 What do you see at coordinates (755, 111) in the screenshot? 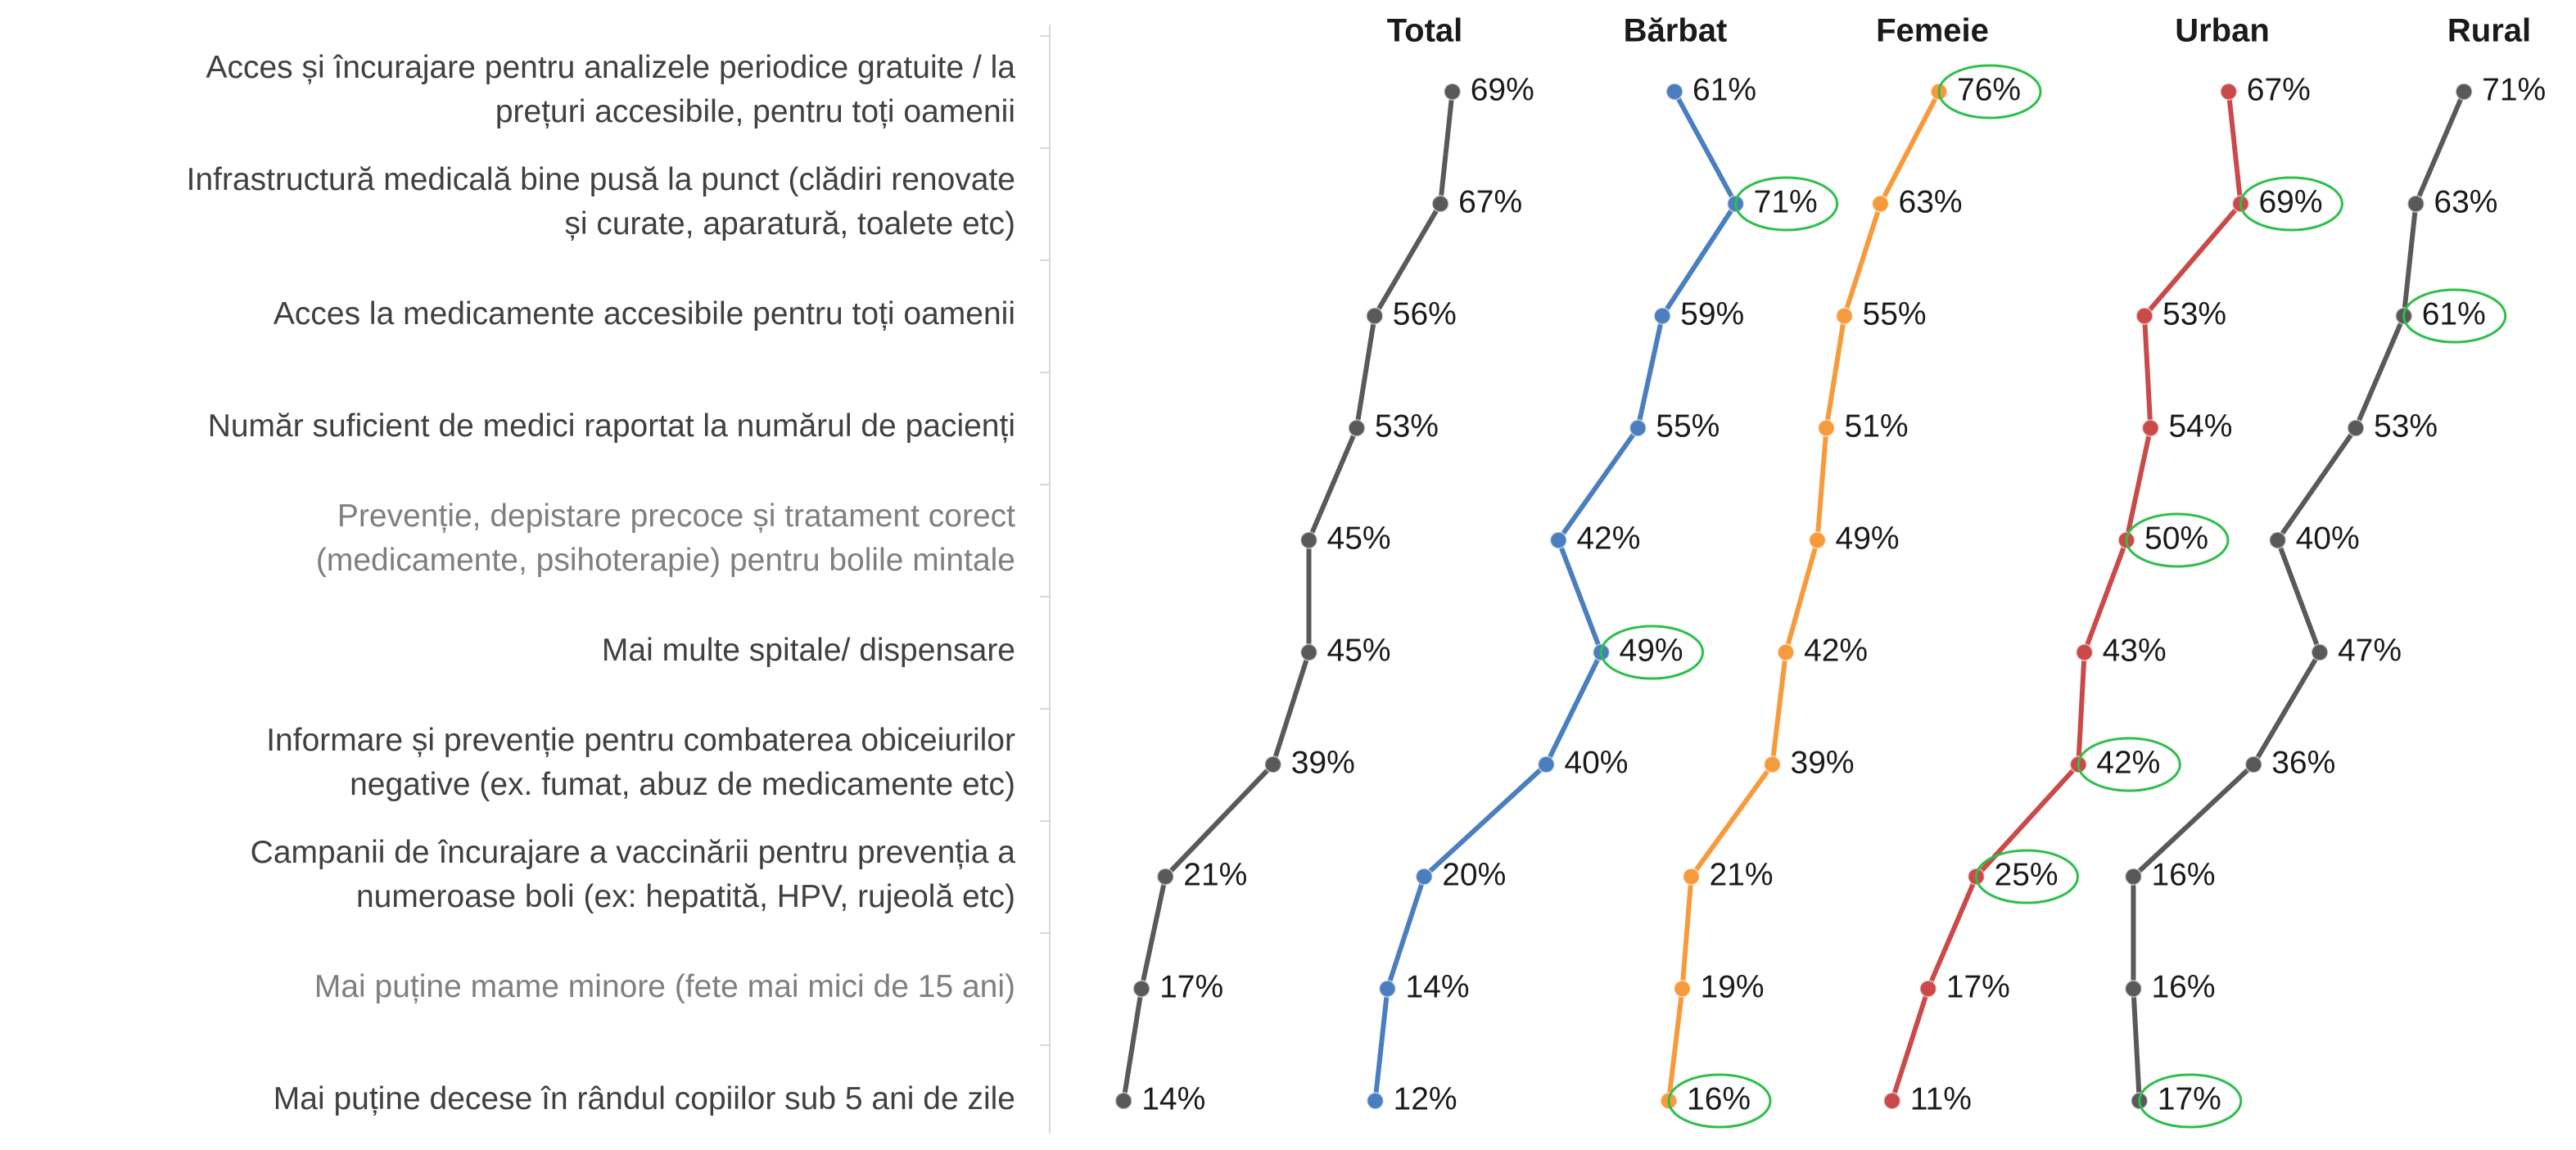
I see `category-line: prețuri accesibile, pentru toți oamenii` at bounding box center [755, 111].